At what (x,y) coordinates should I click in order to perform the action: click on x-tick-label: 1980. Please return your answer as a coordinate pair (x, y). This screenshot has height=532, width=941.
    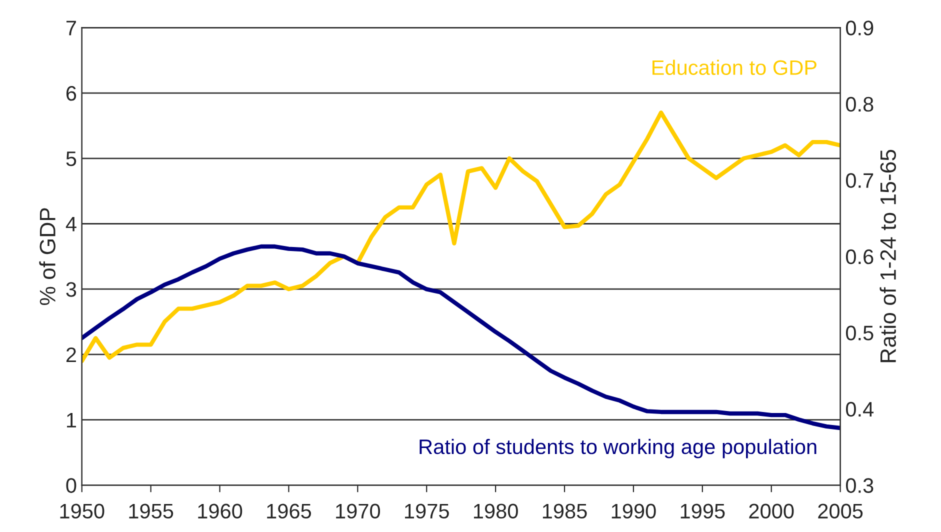
    Looking at the image, I should click on (496, 511).